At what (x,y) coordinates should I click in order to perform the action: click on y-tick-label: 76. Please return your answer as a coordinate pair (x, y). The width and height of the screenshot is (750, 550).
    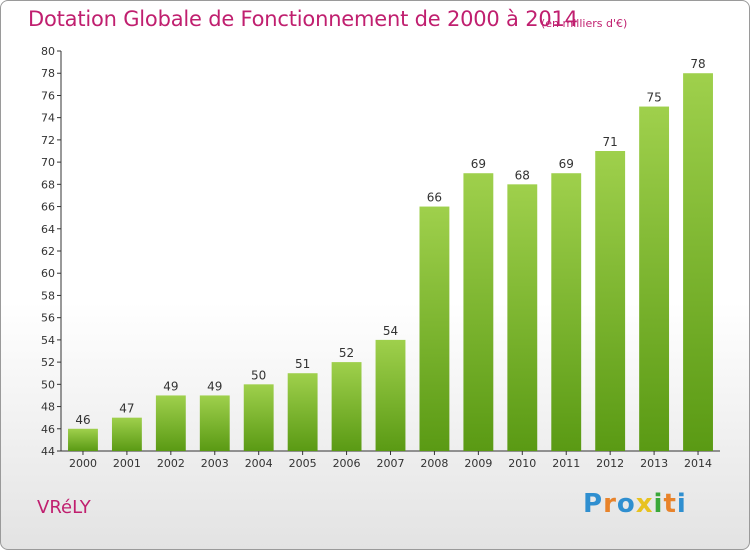
    Looking at the image, I should click on (48, 95).